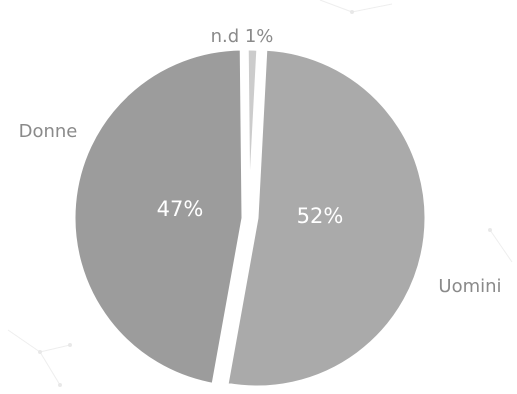 The image size is (517, 394). Describe the element at coordinates (180, 209) in the screenshot. I see `slice-value-label-donne: 47%` at that location.